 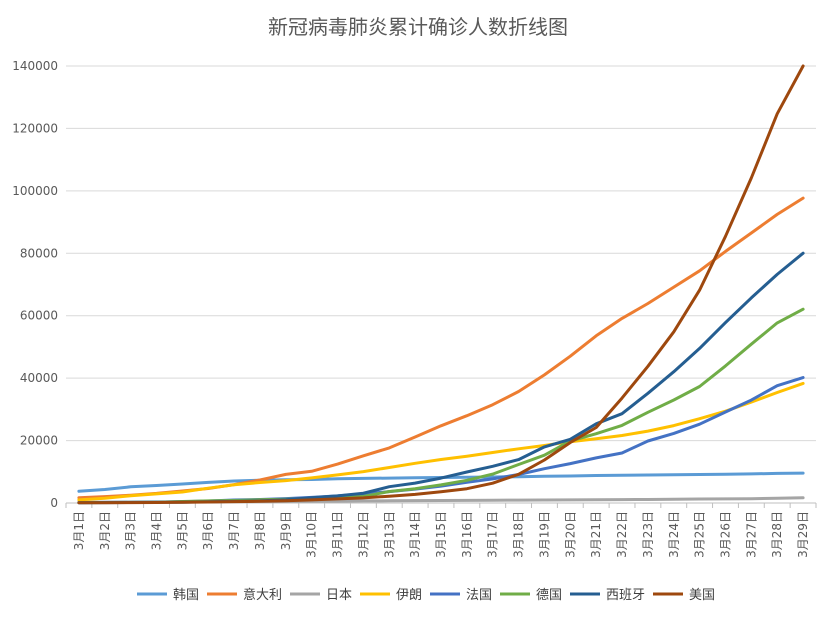 I want to click on x-tick-label: 3月29日, so click(x=803, y=534).